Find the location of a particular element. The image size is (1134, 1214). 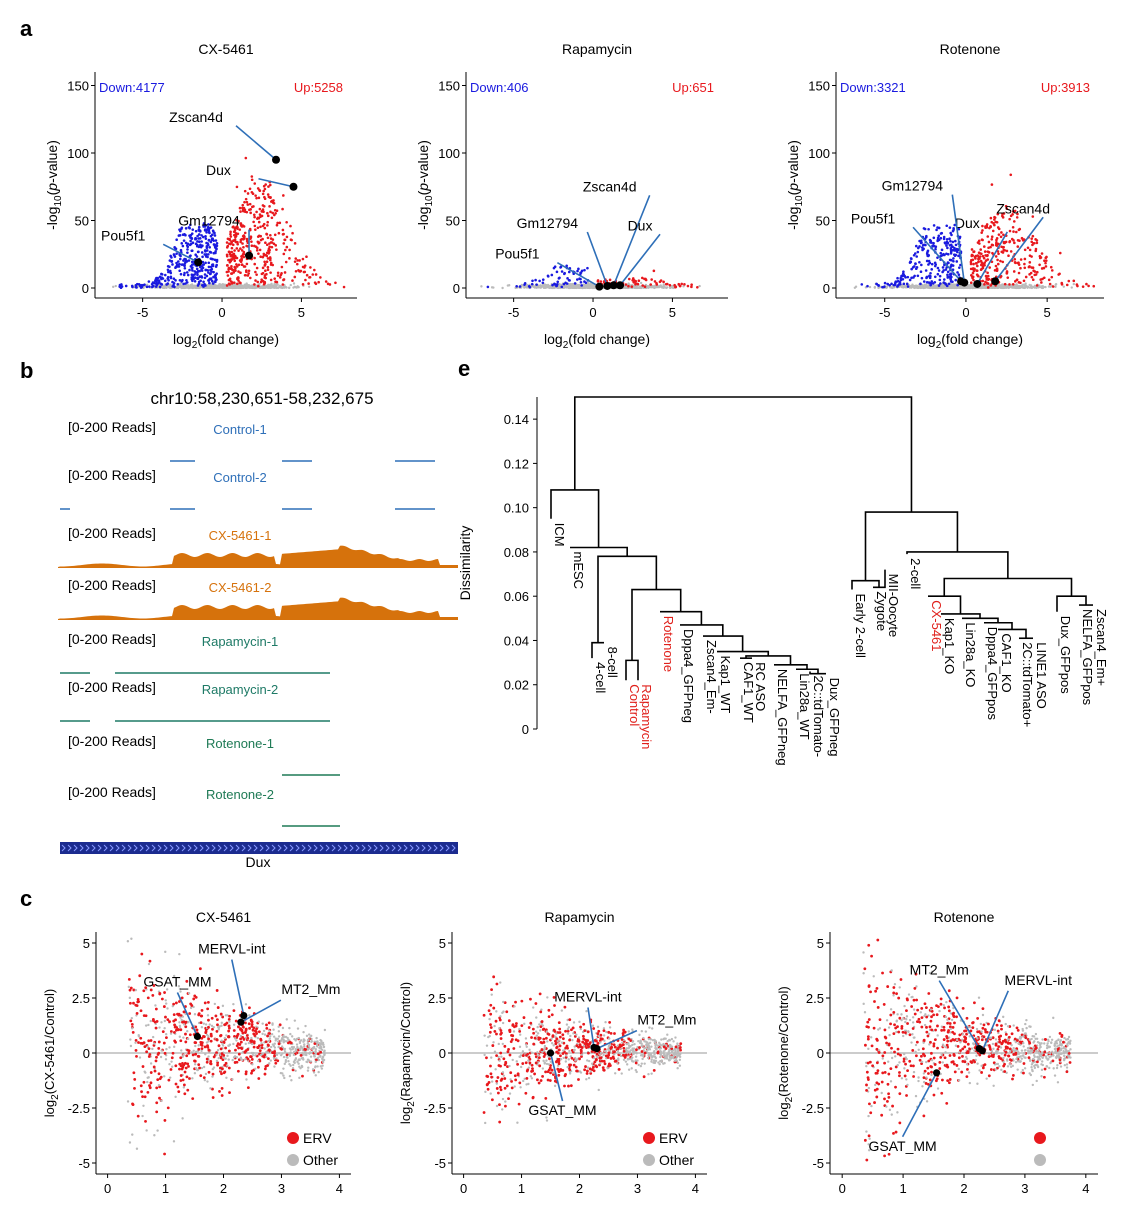

track-range: [0-200 Reads] is located at coordinates (112, 475).